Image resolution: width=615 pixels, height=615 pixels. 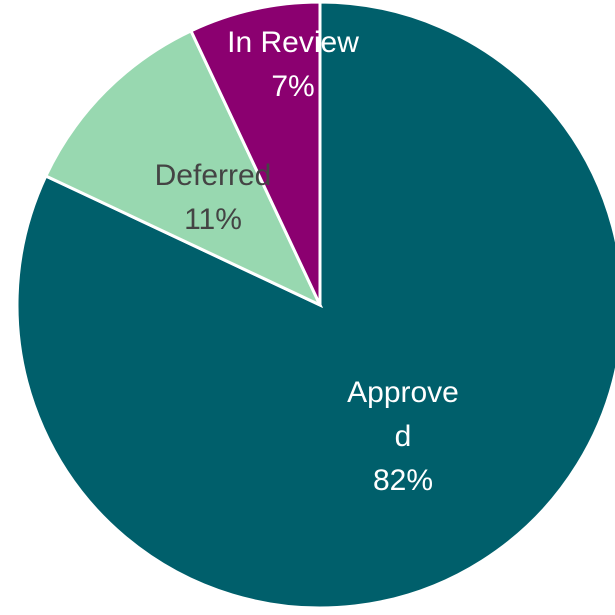 What do you see at coordinates (255, 153) in the screenshot?
I see `pie-slice` at bounding box center [255, 153].